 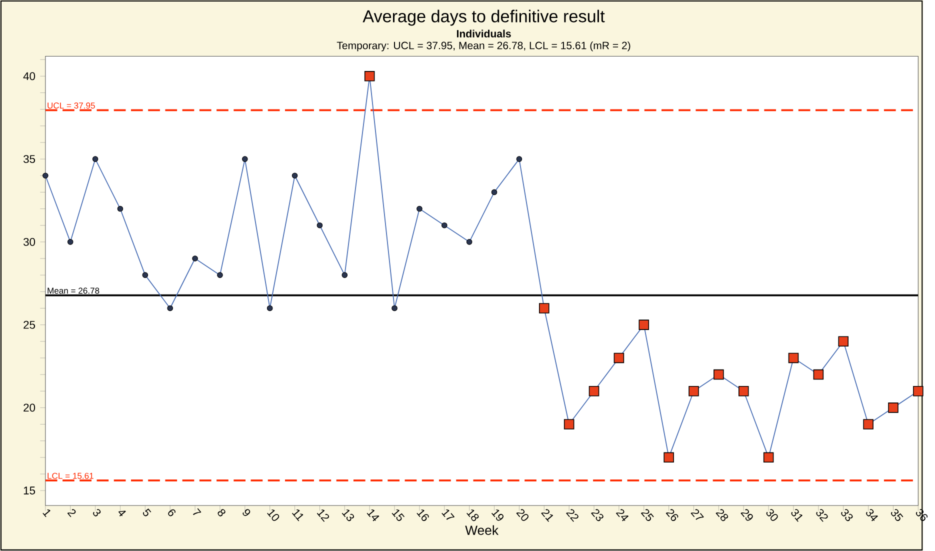 What do you see at coordinates (122, 513) in the screenshot?
I see `x-tick-label: 4` at bounding box center [122, 513].